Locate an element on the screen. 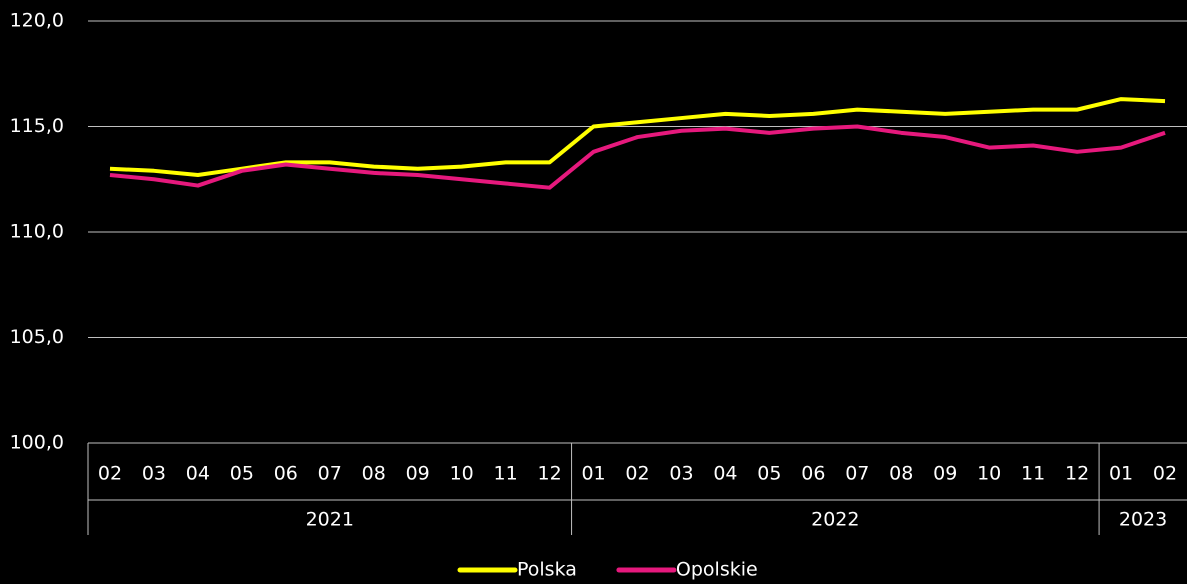 This screenshot has height=584, width=1187. group-label: 2022 is located at coordinates (835, 520).